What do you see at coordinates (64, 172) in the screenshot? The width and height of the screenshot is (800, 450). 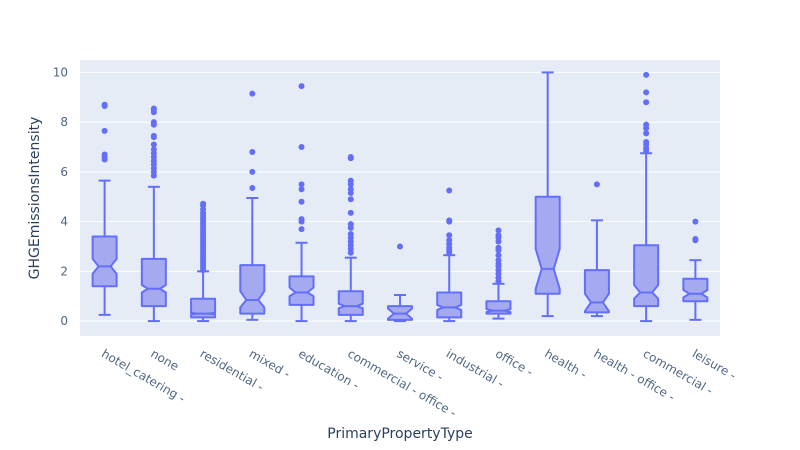 I see `y-tick-label: 6` at bounding box center [64, 172].